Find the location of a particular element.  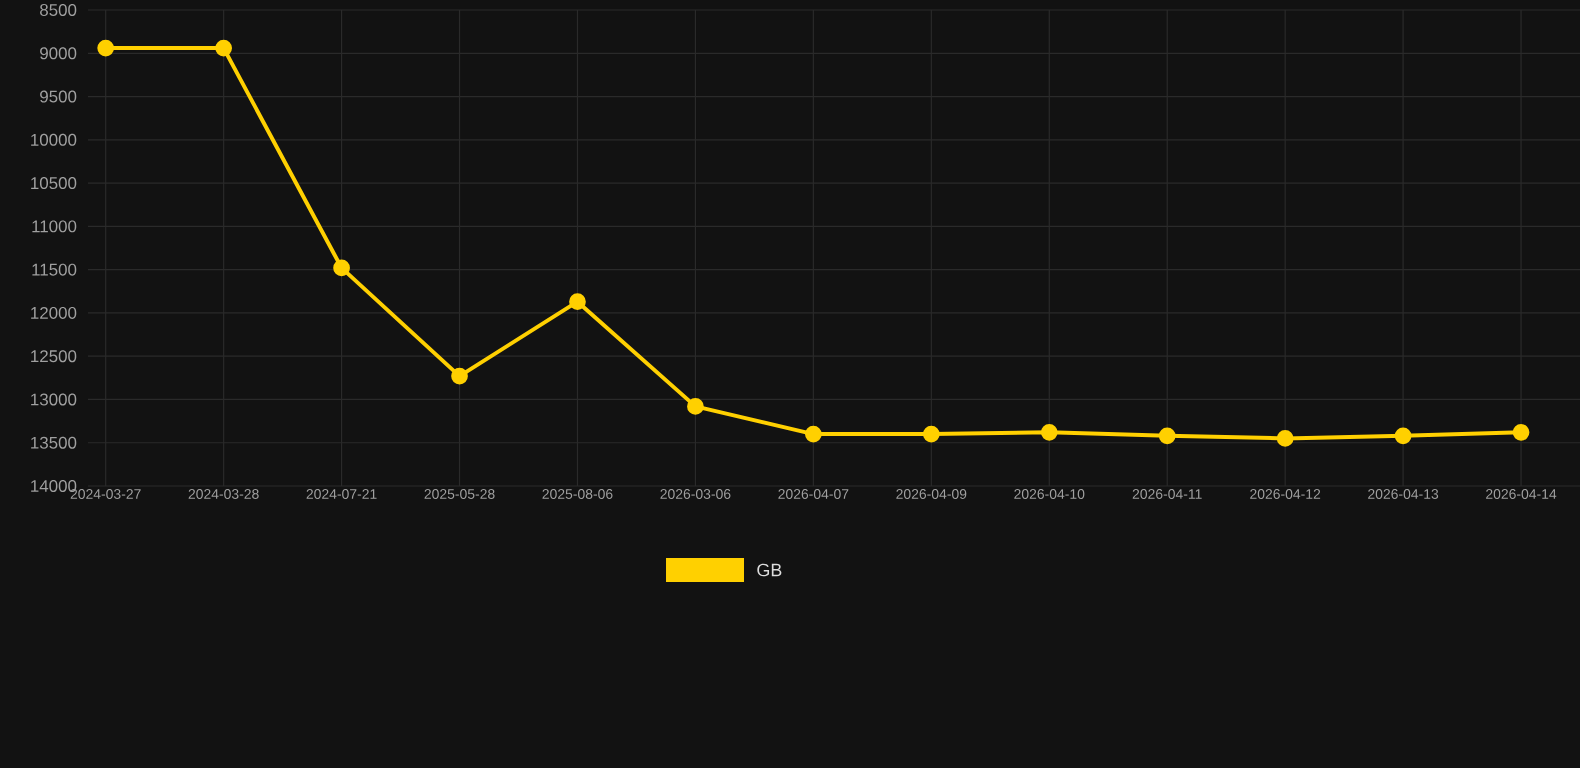

y-tick-label: 11500 is located at coordinates (54, 269).